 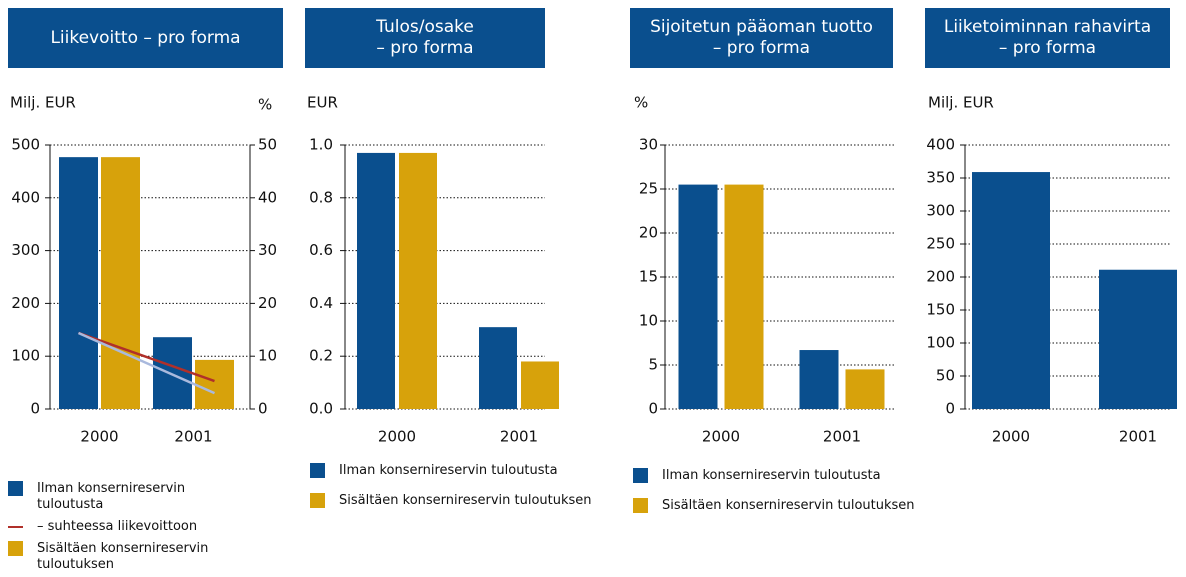 I want to click on y-tick-label: 20, so click(x=648, y=233).